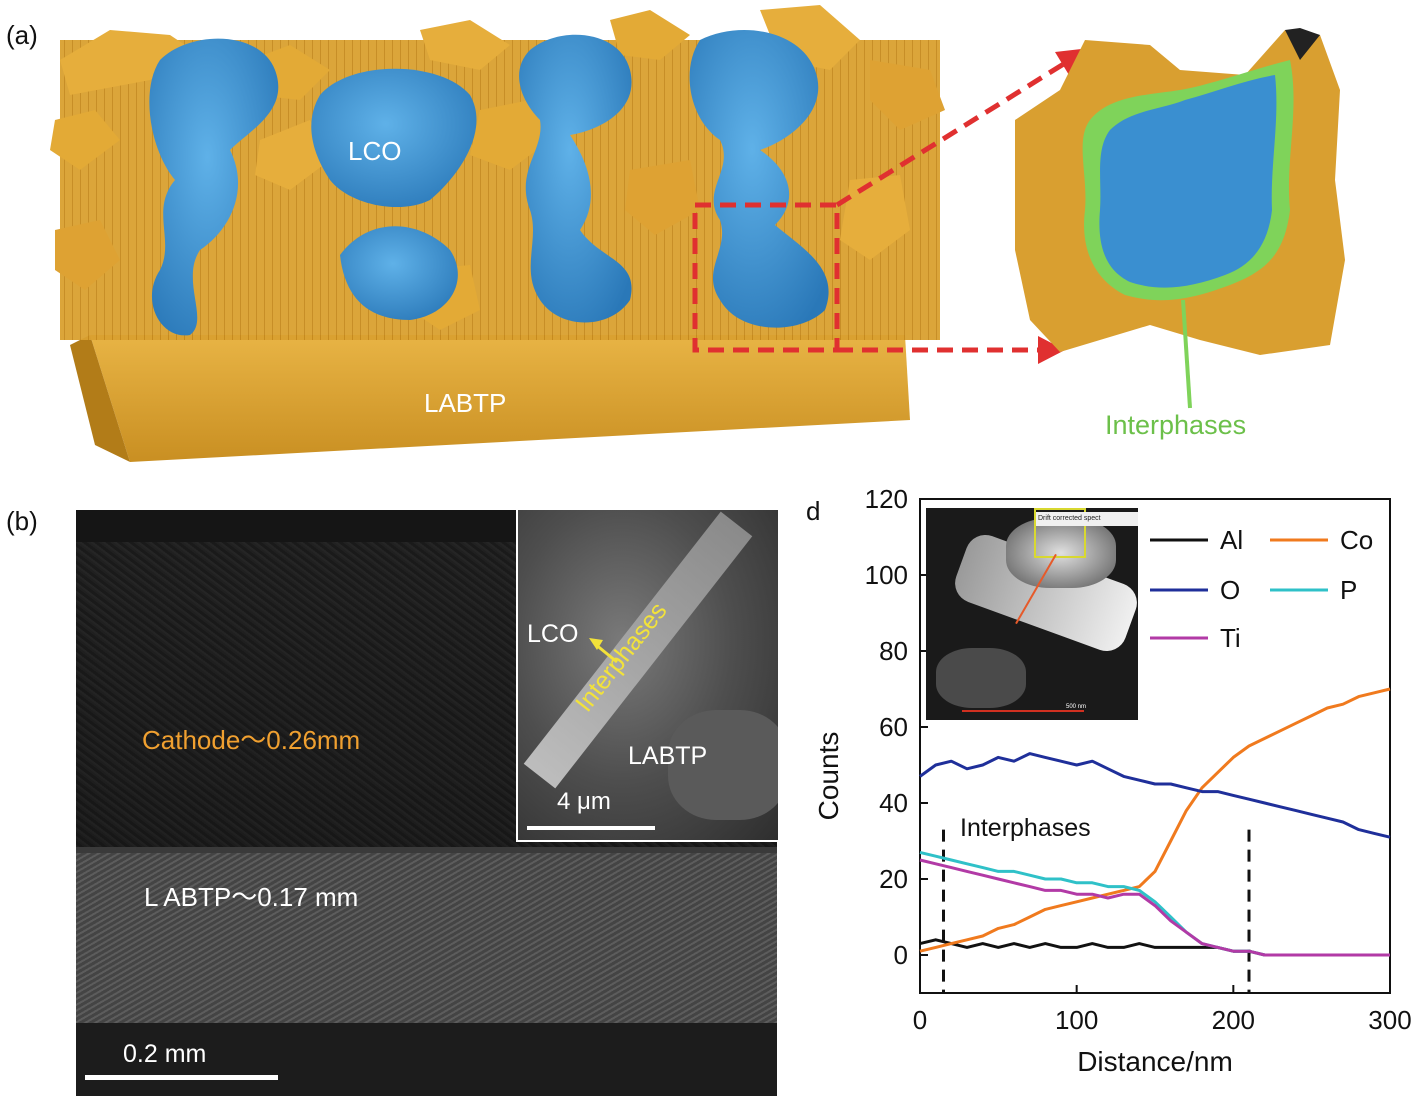  I want to click on labtp-layer, so click(426, 938).